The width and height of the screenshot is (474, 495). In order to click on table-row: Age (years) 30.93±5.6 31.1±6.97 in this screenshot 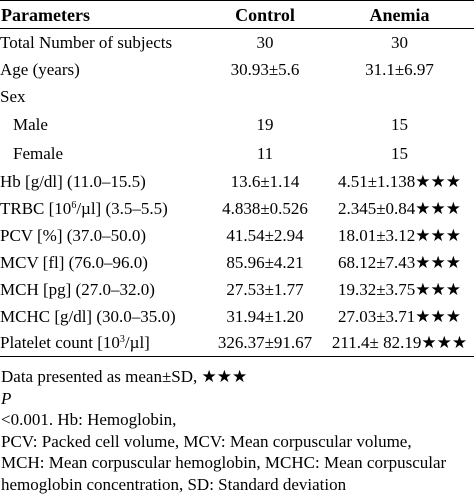, I will do `click(237, 69)`.